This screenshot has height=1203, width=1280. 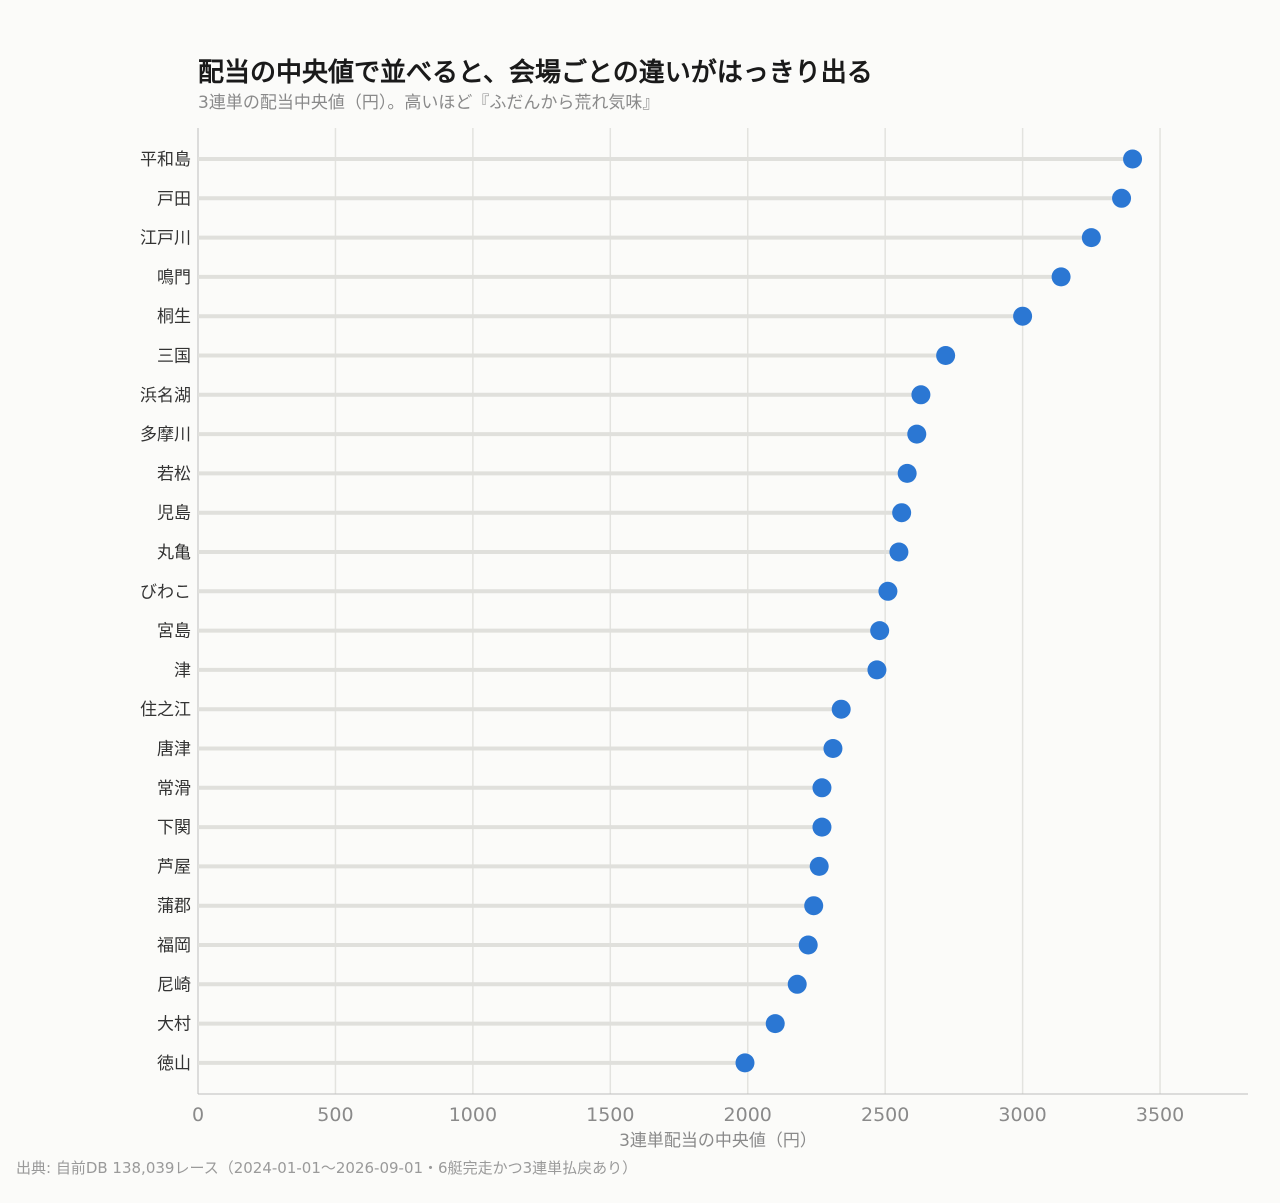 I want to click on category-label: 桐生, so click(x=174, y=317).